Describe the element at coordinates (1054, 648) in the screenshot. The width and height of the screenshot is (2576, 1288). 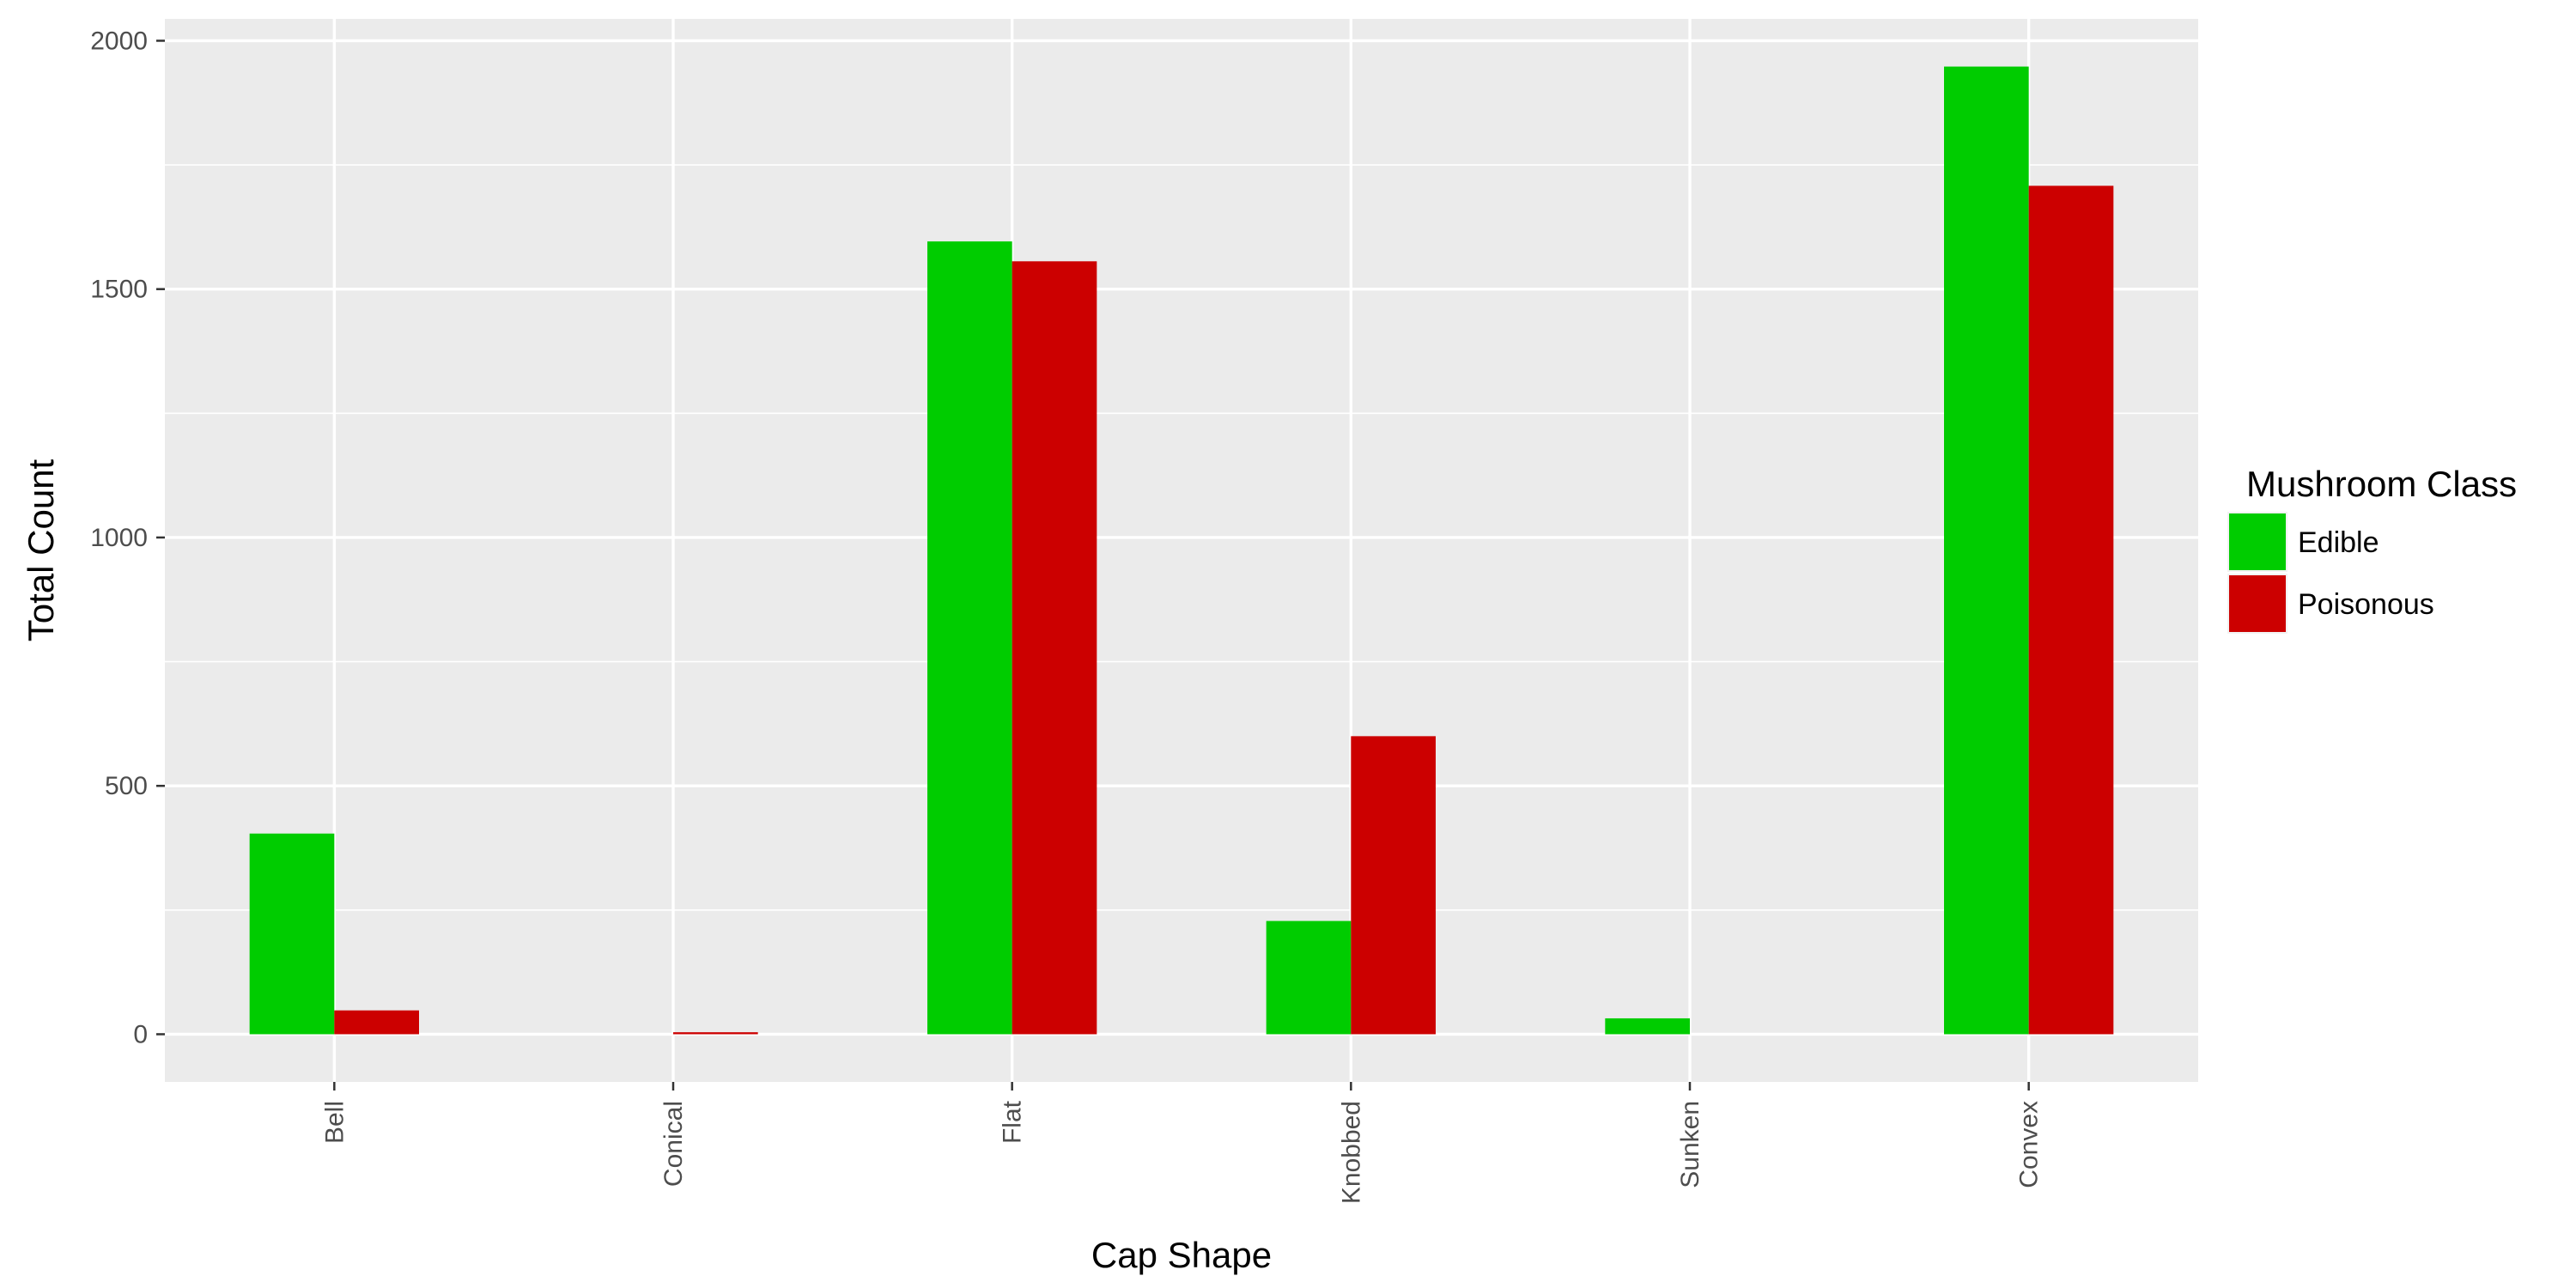
I see `bar-poisonous-flat` at that location.